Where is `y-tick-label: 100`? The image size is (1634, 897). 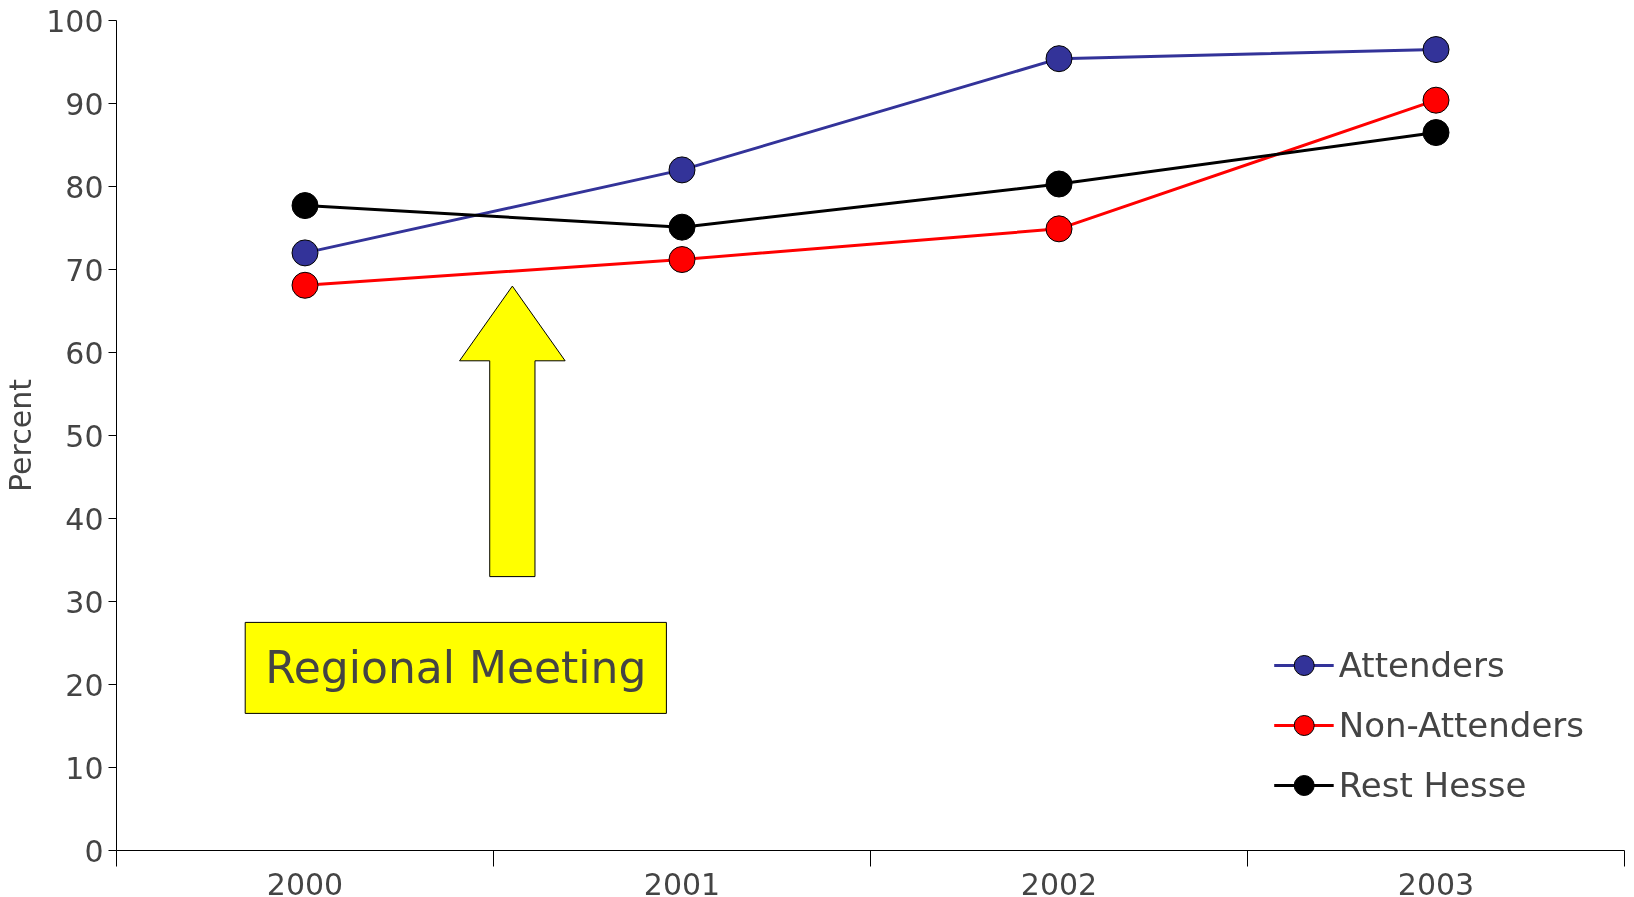
y-tick-label: 100 is located at coordinates (75, 21).